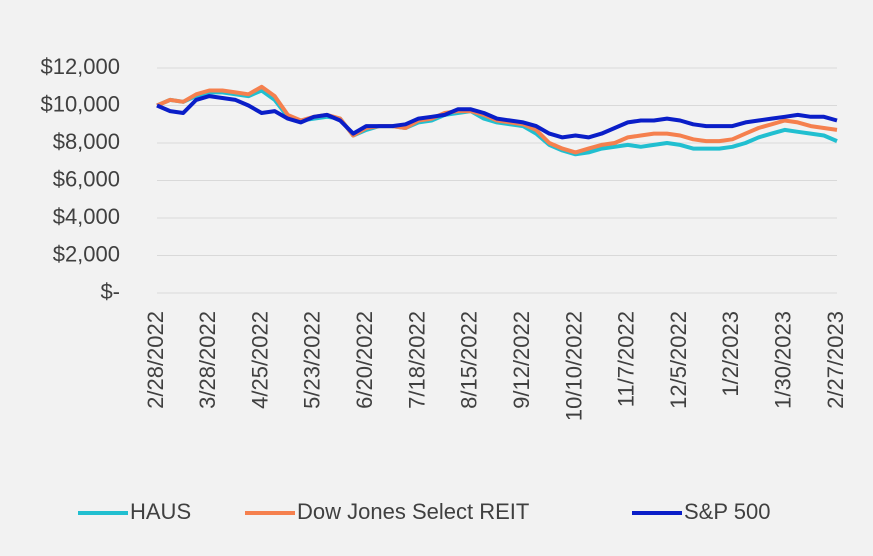 The image size is (873, 556). Describe the element at coordinates (730, 354) in the screenshot. I see `x-tick-label: 1/2/2023` at that location.